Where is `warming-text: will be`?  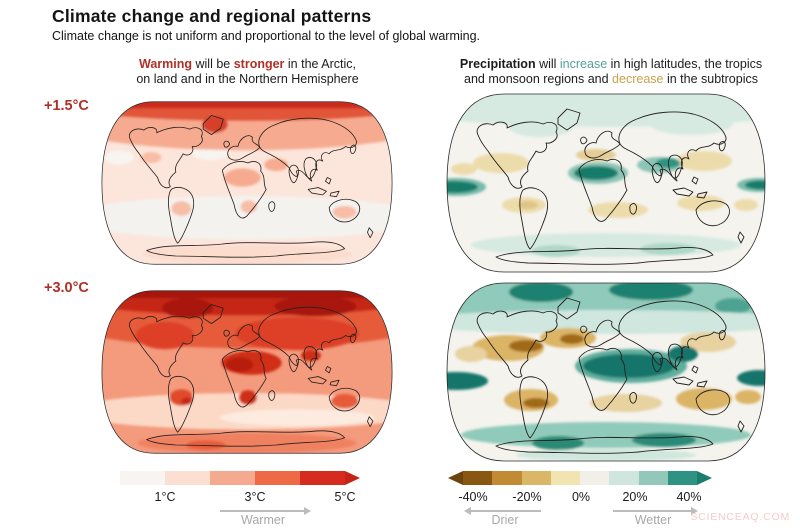
warming-text: will be is located at coordinates (213, 64).